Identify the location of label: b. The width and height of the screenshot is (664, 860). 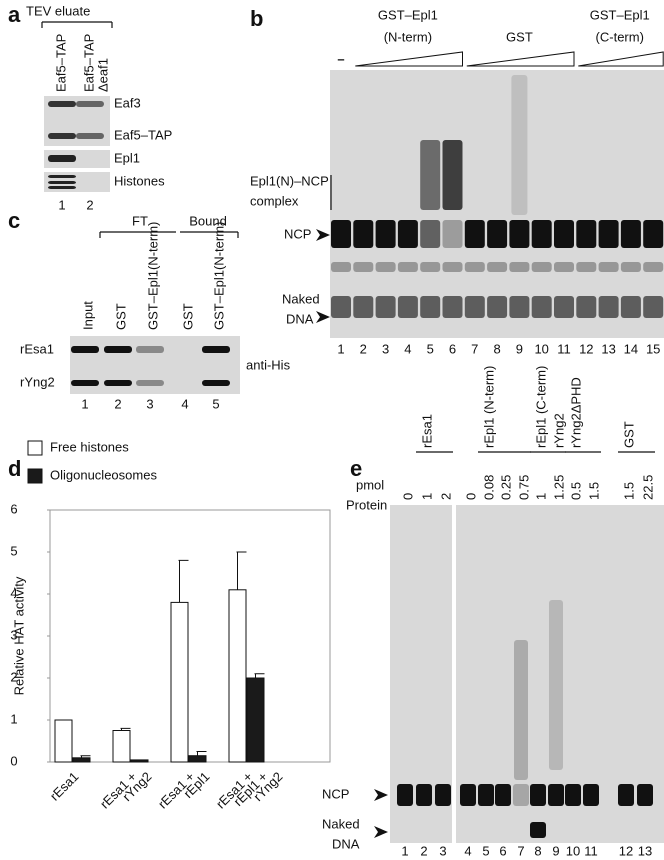
(256, 18).